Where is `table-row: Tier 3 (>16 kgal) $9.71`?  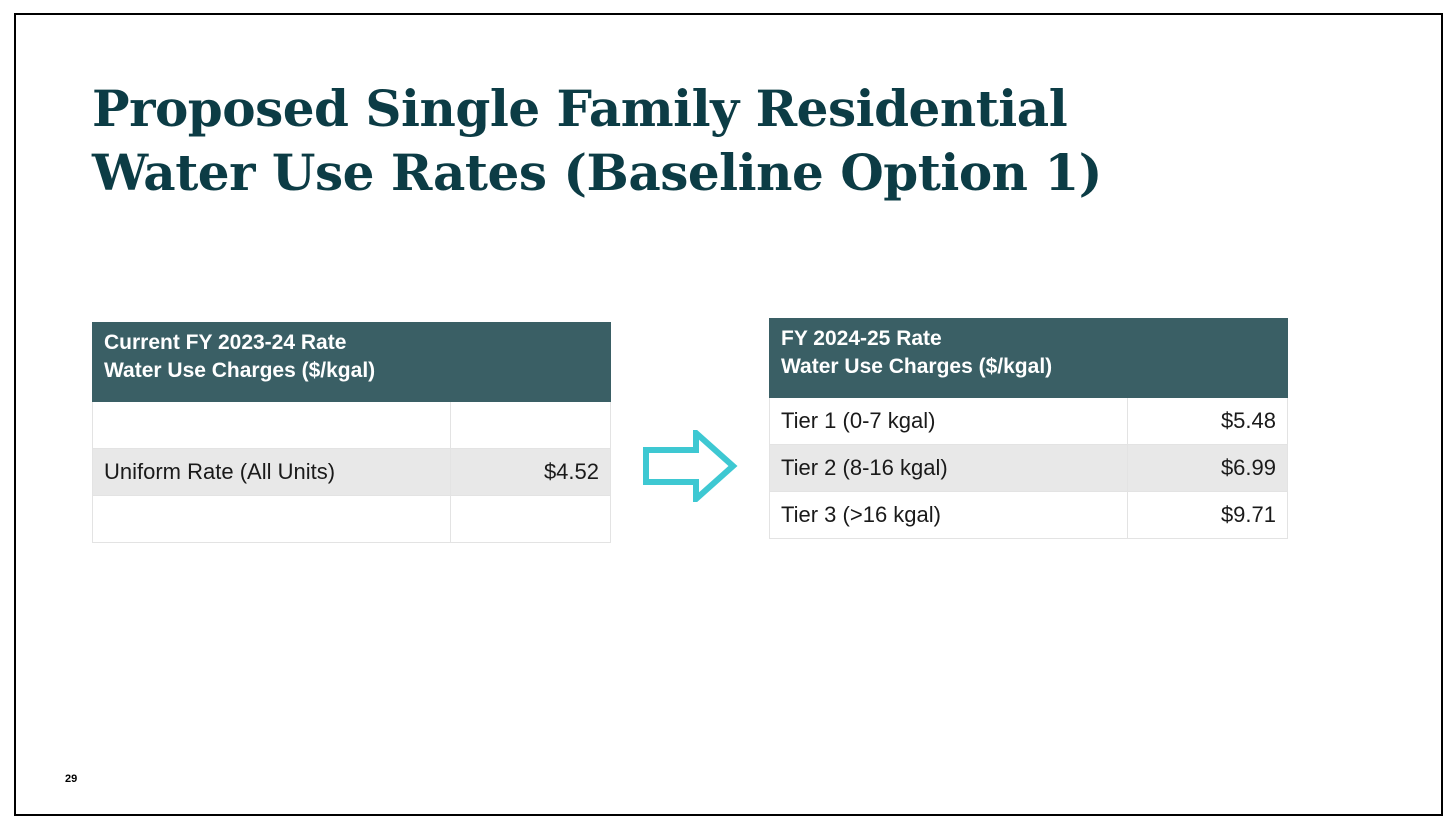 table-row: Tier 3 (>16 kgal) $9.71 is located at coordinates (1028, 515).